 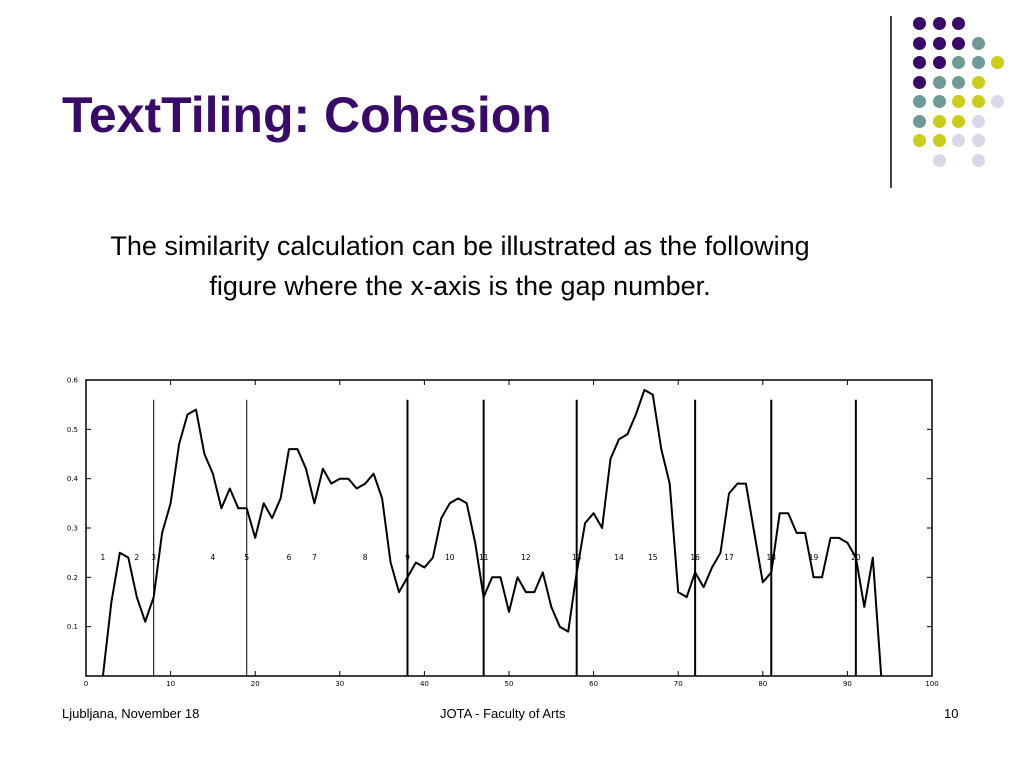 I want to click on y-tick-label: 0.3, so click(x=72, y=529).